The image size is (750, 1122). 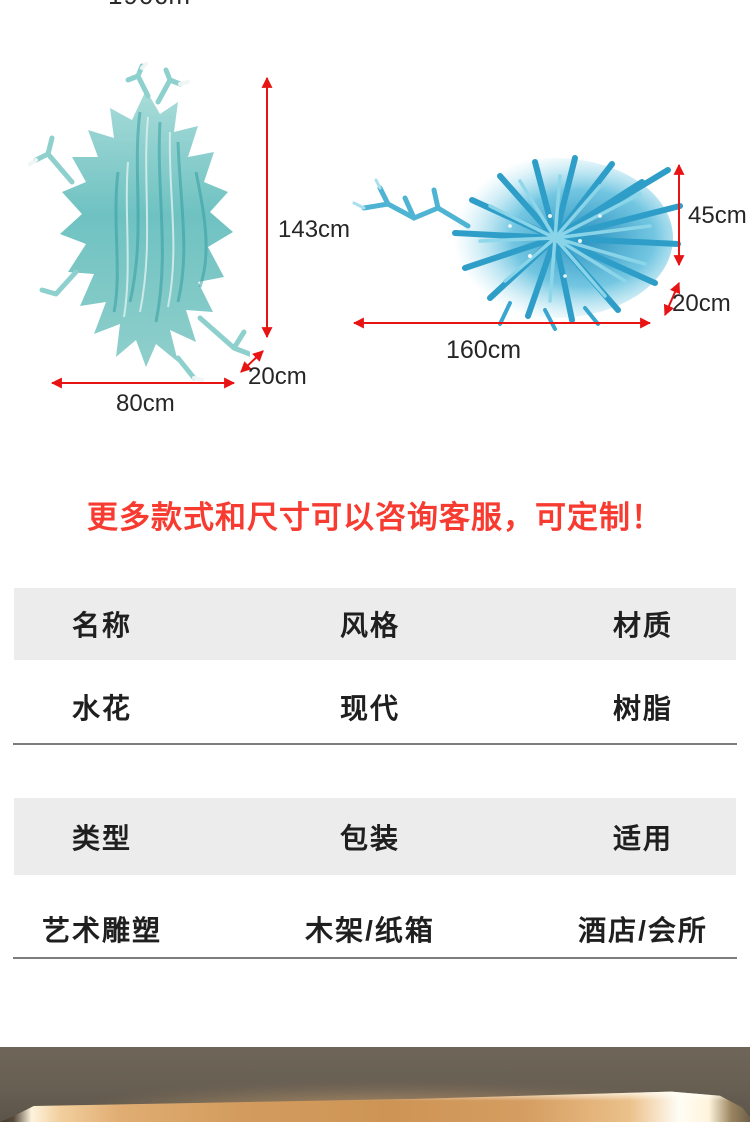 What do you see at coordinates (642, 708) in the screenshot?
I see `spec-value-material: 树脂` at bounding box center [642, 708].